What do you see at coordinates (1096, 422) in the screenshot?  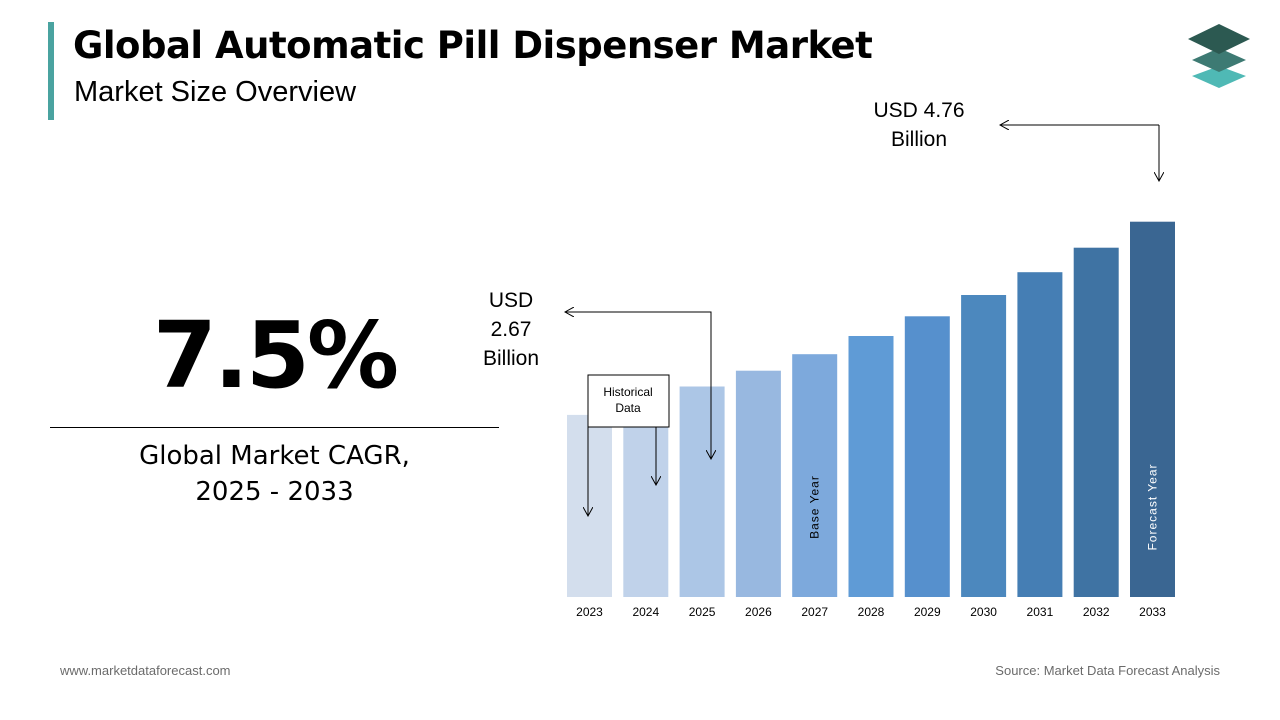 I see `bar-2032` at bounding box center [1096, 422].